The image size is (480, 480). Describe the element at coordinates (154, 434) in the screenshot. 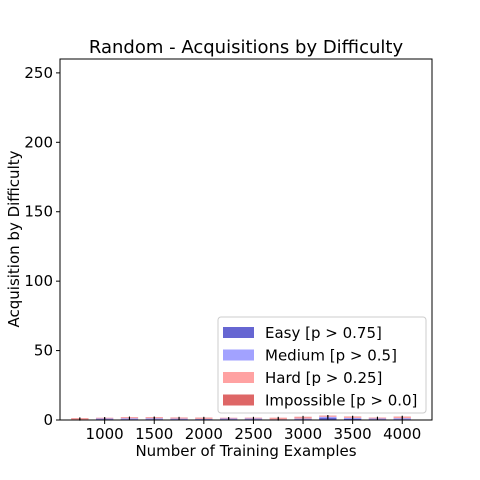

I see `x-tick-label-2: 1500` at that location.